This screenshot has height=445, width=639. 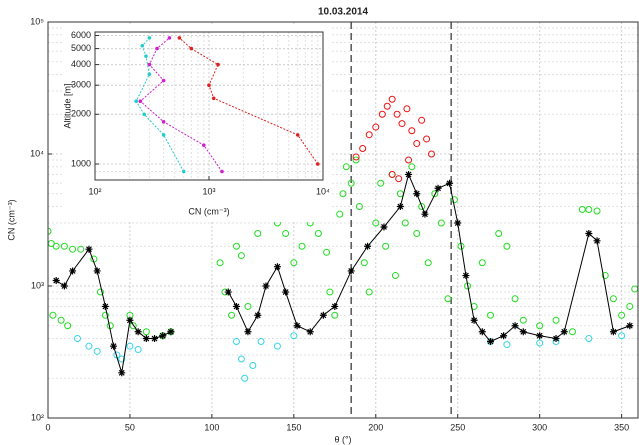 I want to click on x-tick-label: 200, so click(x=375, y=427).